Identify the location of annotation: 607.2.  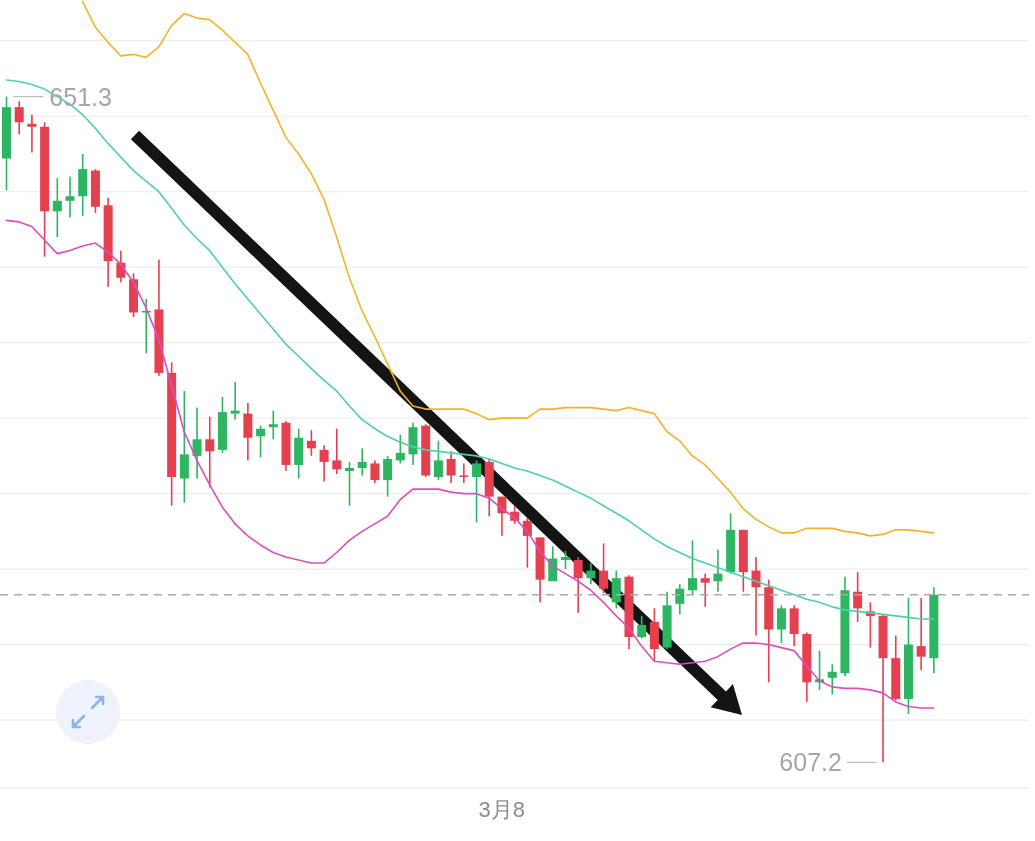
(810, 762).